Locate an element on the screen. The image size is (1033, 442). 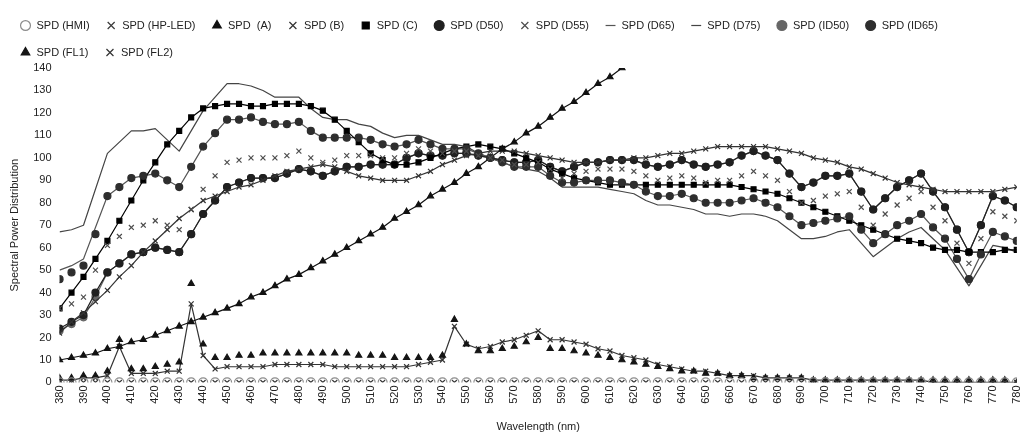
x-tick-label: 740 is located at coordinates (920, 394).